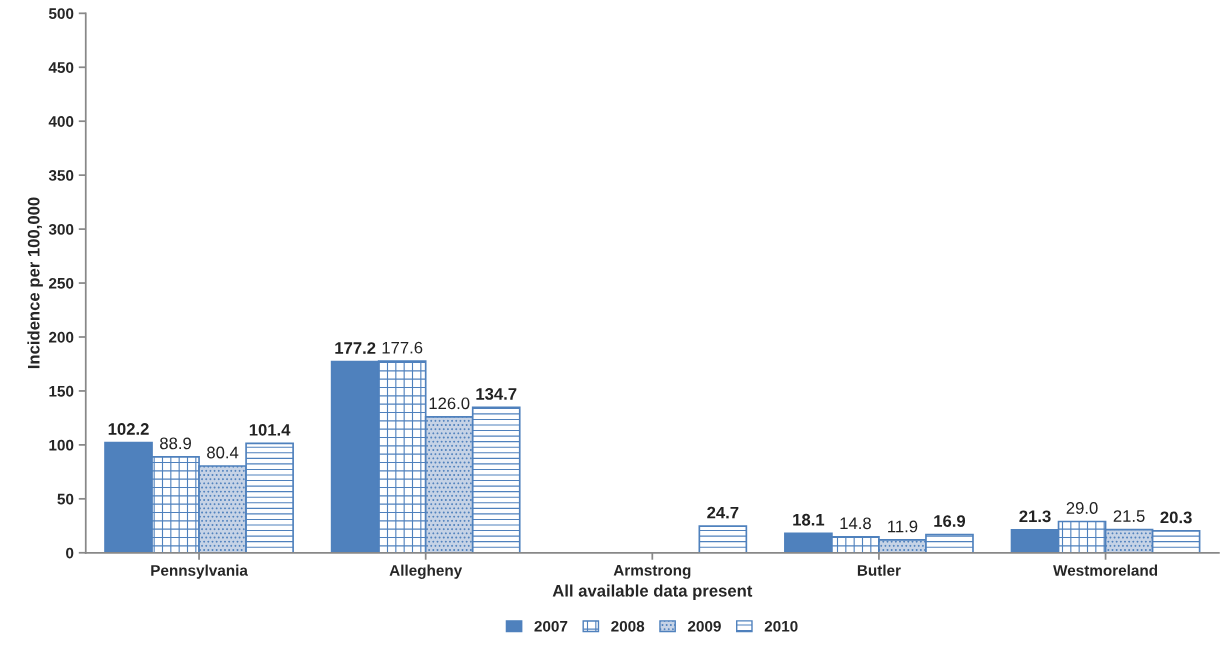 The height and width of the screenshot is (666, 1225). What do you see at coordinates (652, 572) in the screenshot?
I see `x-tick-label: Armstrong` at bounding box center [652, 572].